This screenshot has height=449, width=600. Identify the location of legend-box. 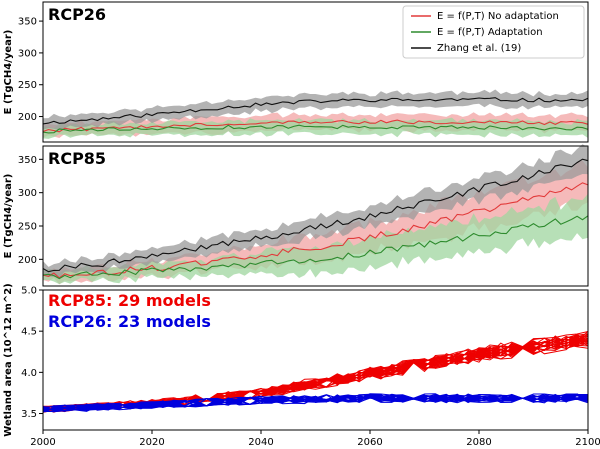
(493, 32).